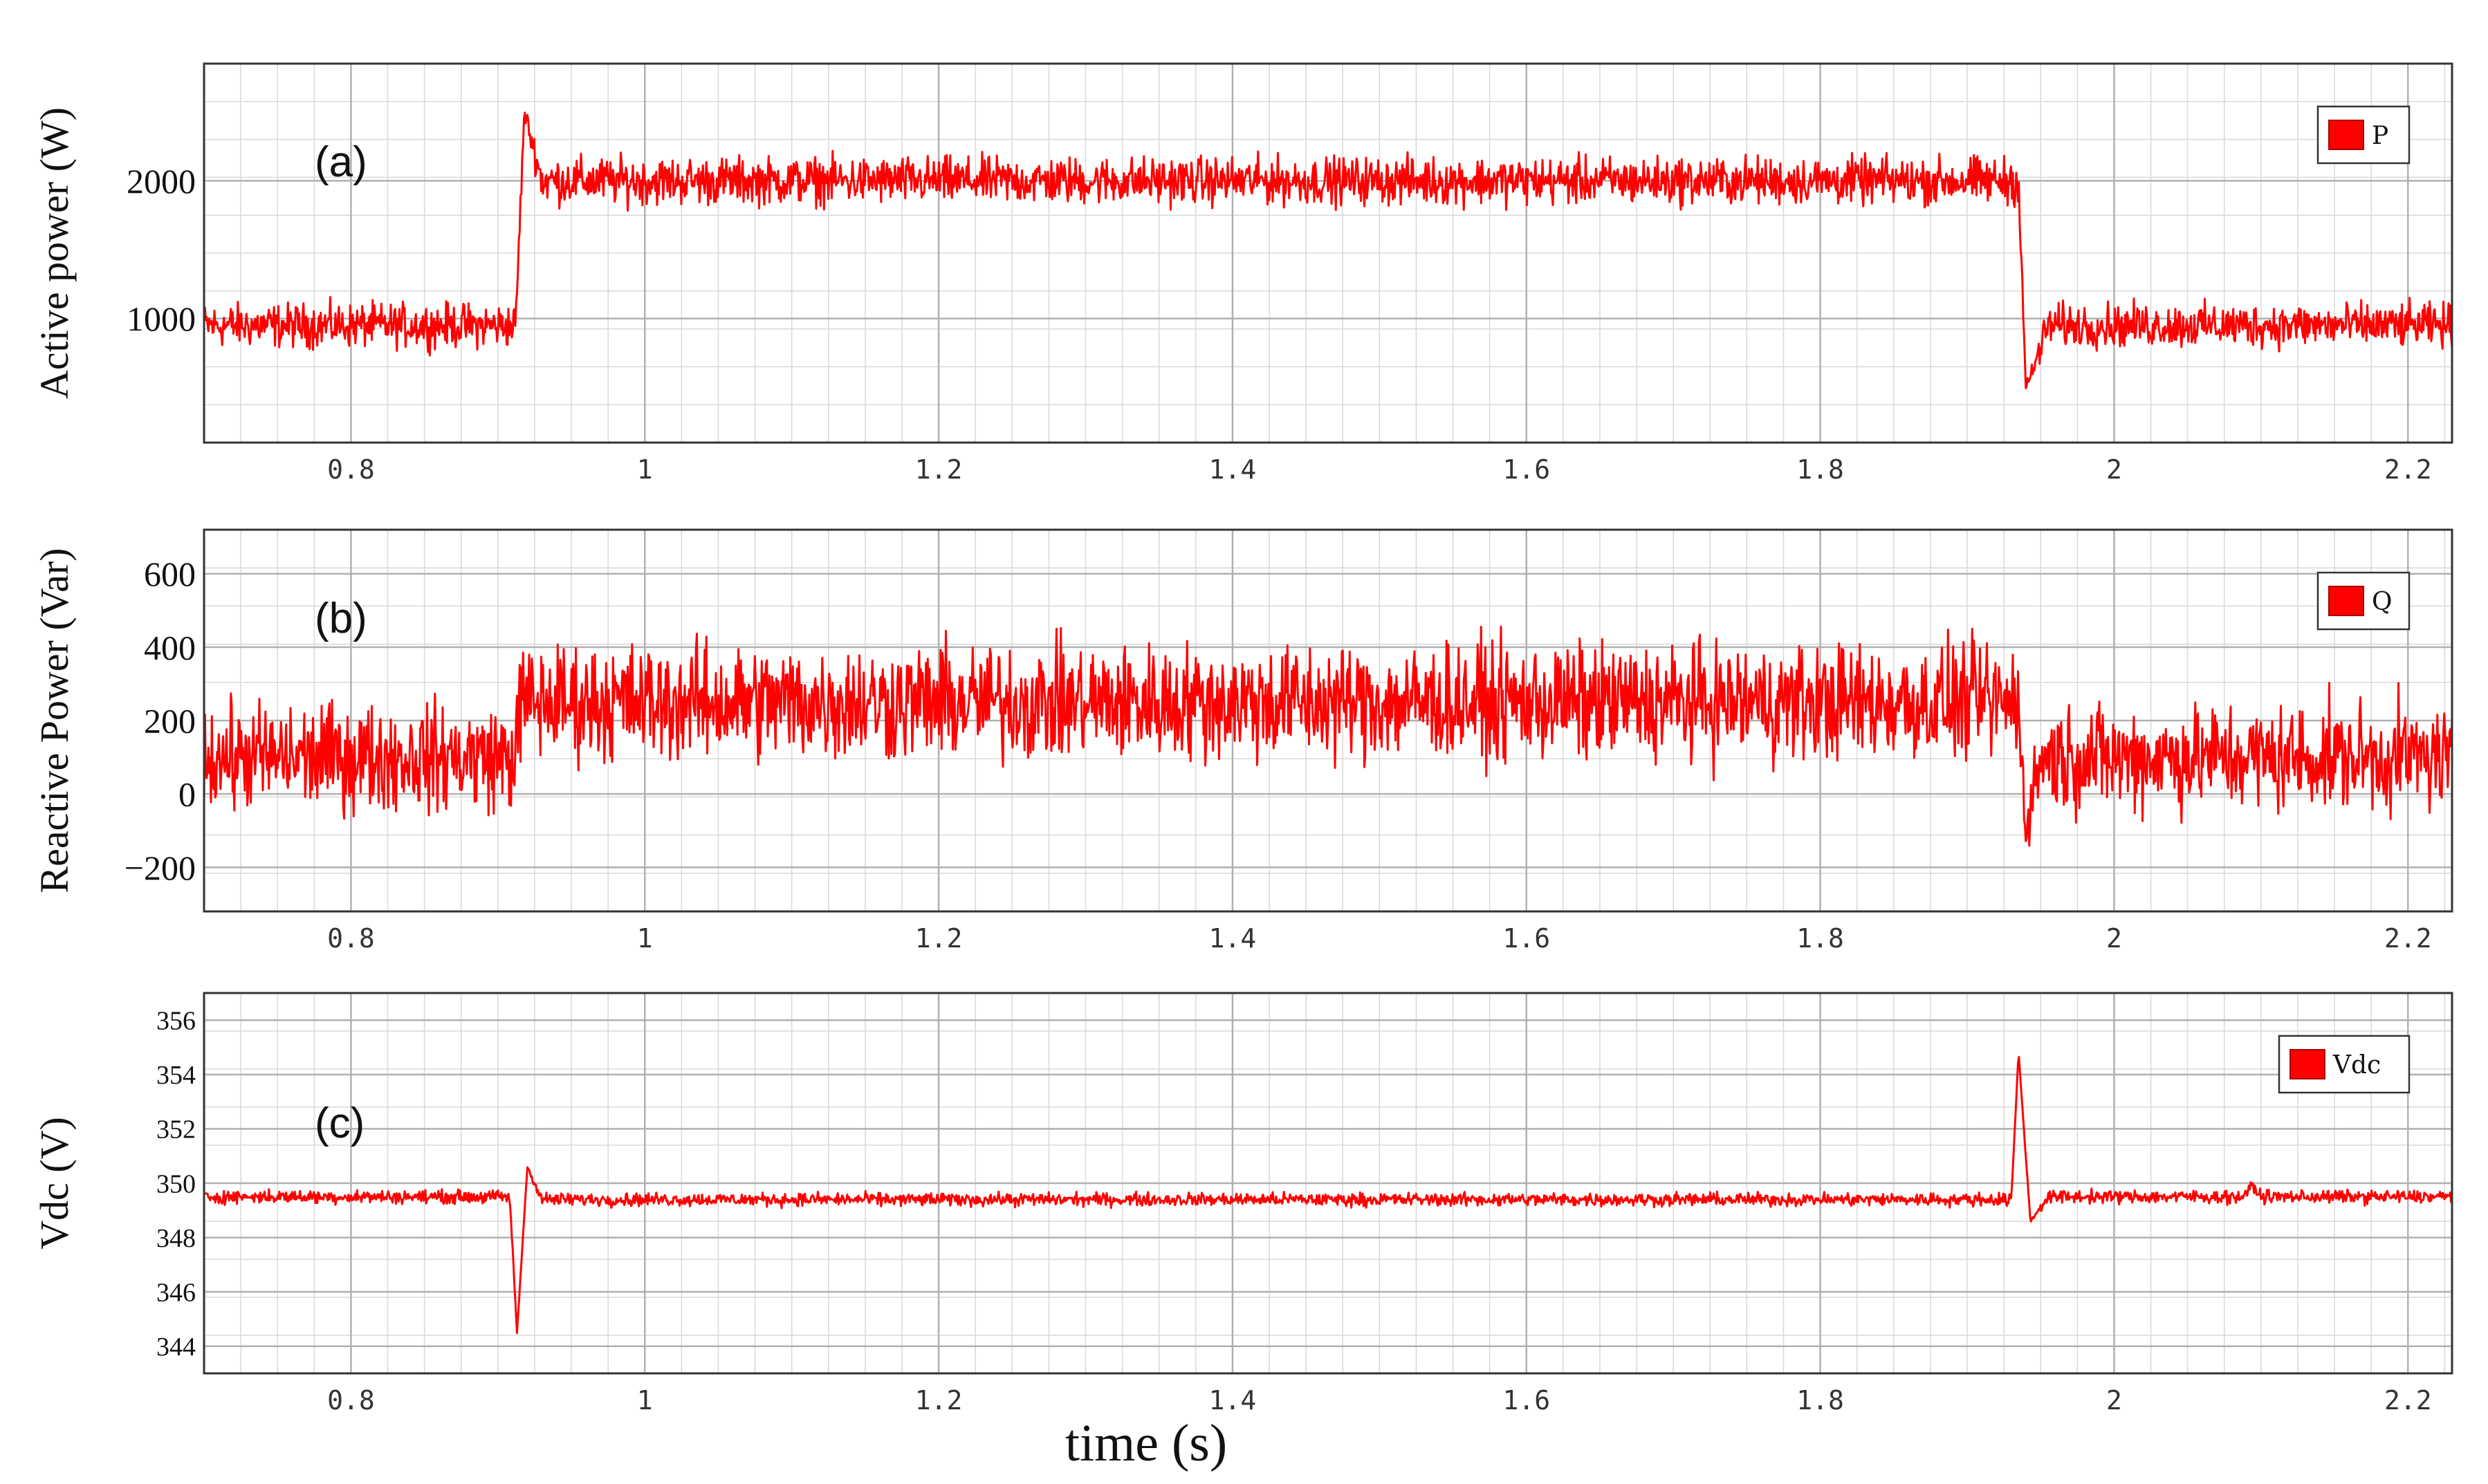  Describe the element at coordinates (54, 1183) in the screenshot. I see `y-axis-label: Vdc (V)` at that location.